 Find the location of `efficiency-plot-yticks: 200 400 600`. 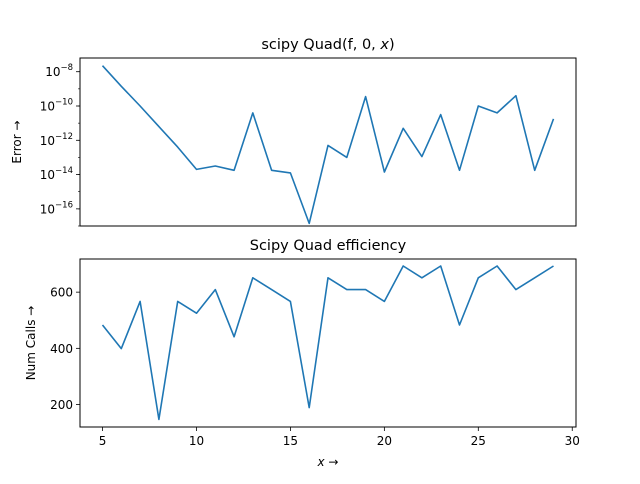

efficiency-plot-yticks: 200 400 600 is located at coordinates (65, 349).